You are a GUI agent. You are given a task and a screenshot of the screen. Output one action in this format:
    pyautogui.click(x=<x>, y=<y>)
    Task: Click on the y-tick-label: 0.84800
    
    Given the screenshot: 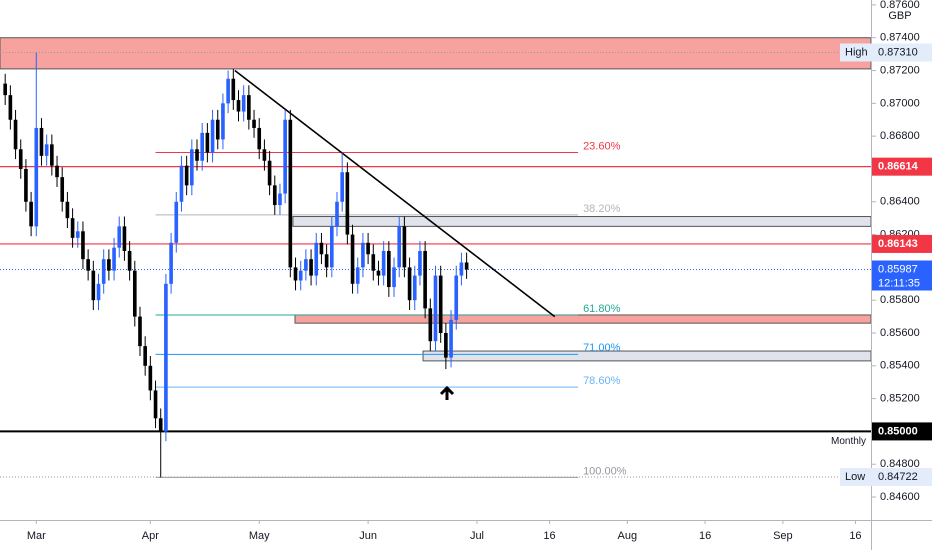 What is the action you would take?
    pyautogui.click(x=900, y=464)
    